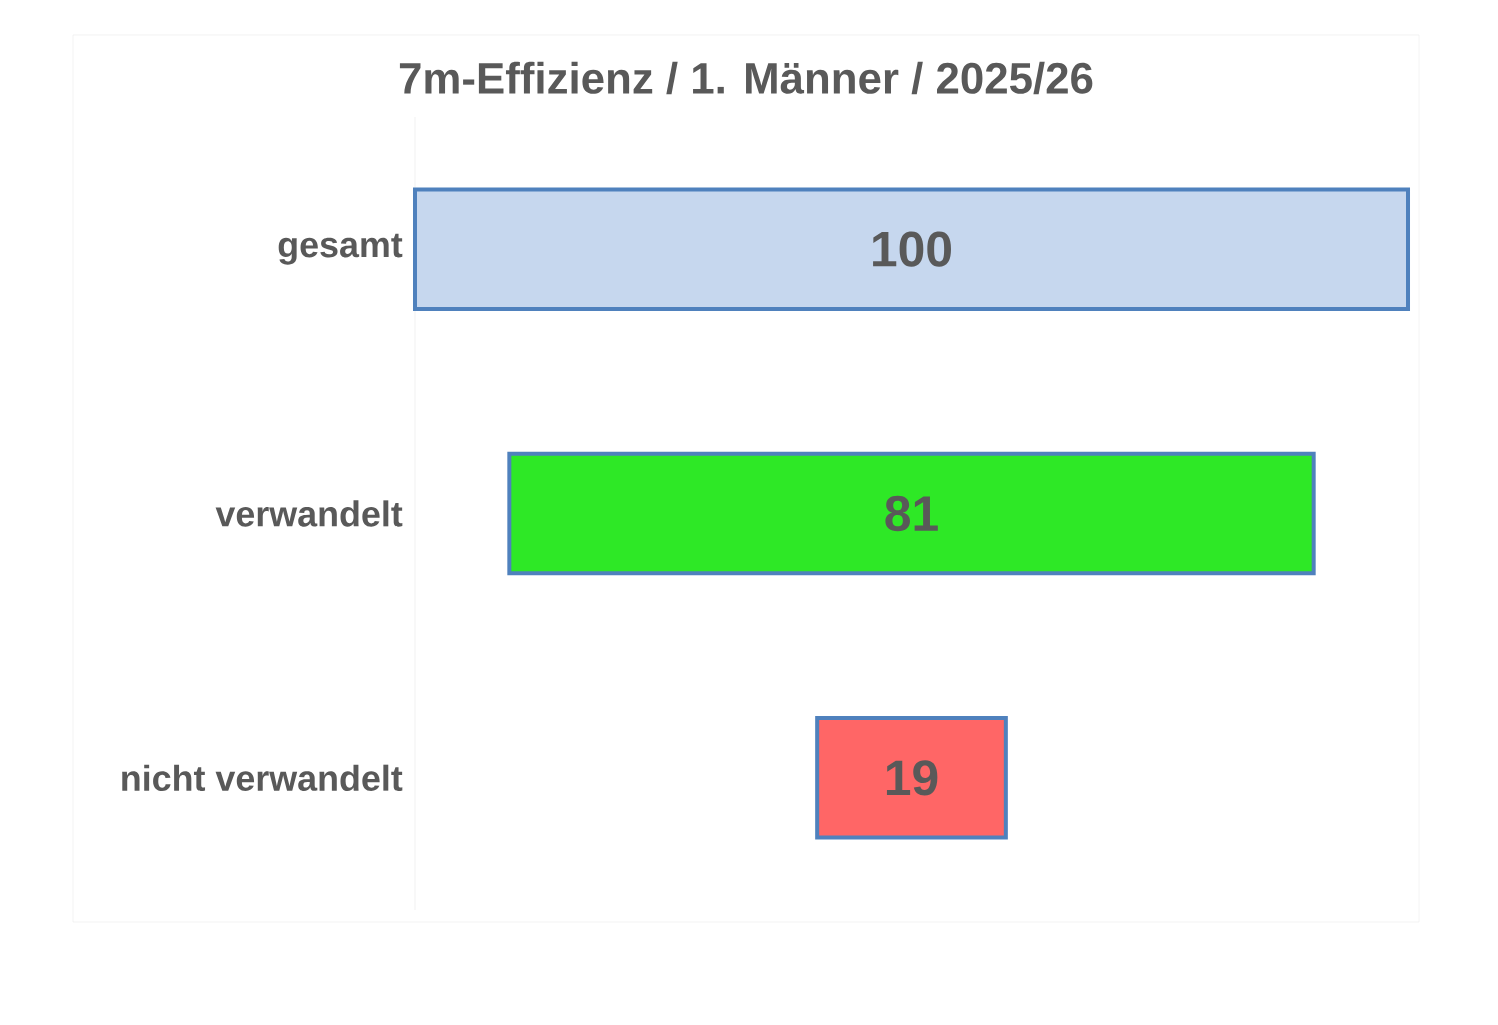 This screenshot has width=1498, height=1025. I want to click on data-label: 19, so click(912, 778).